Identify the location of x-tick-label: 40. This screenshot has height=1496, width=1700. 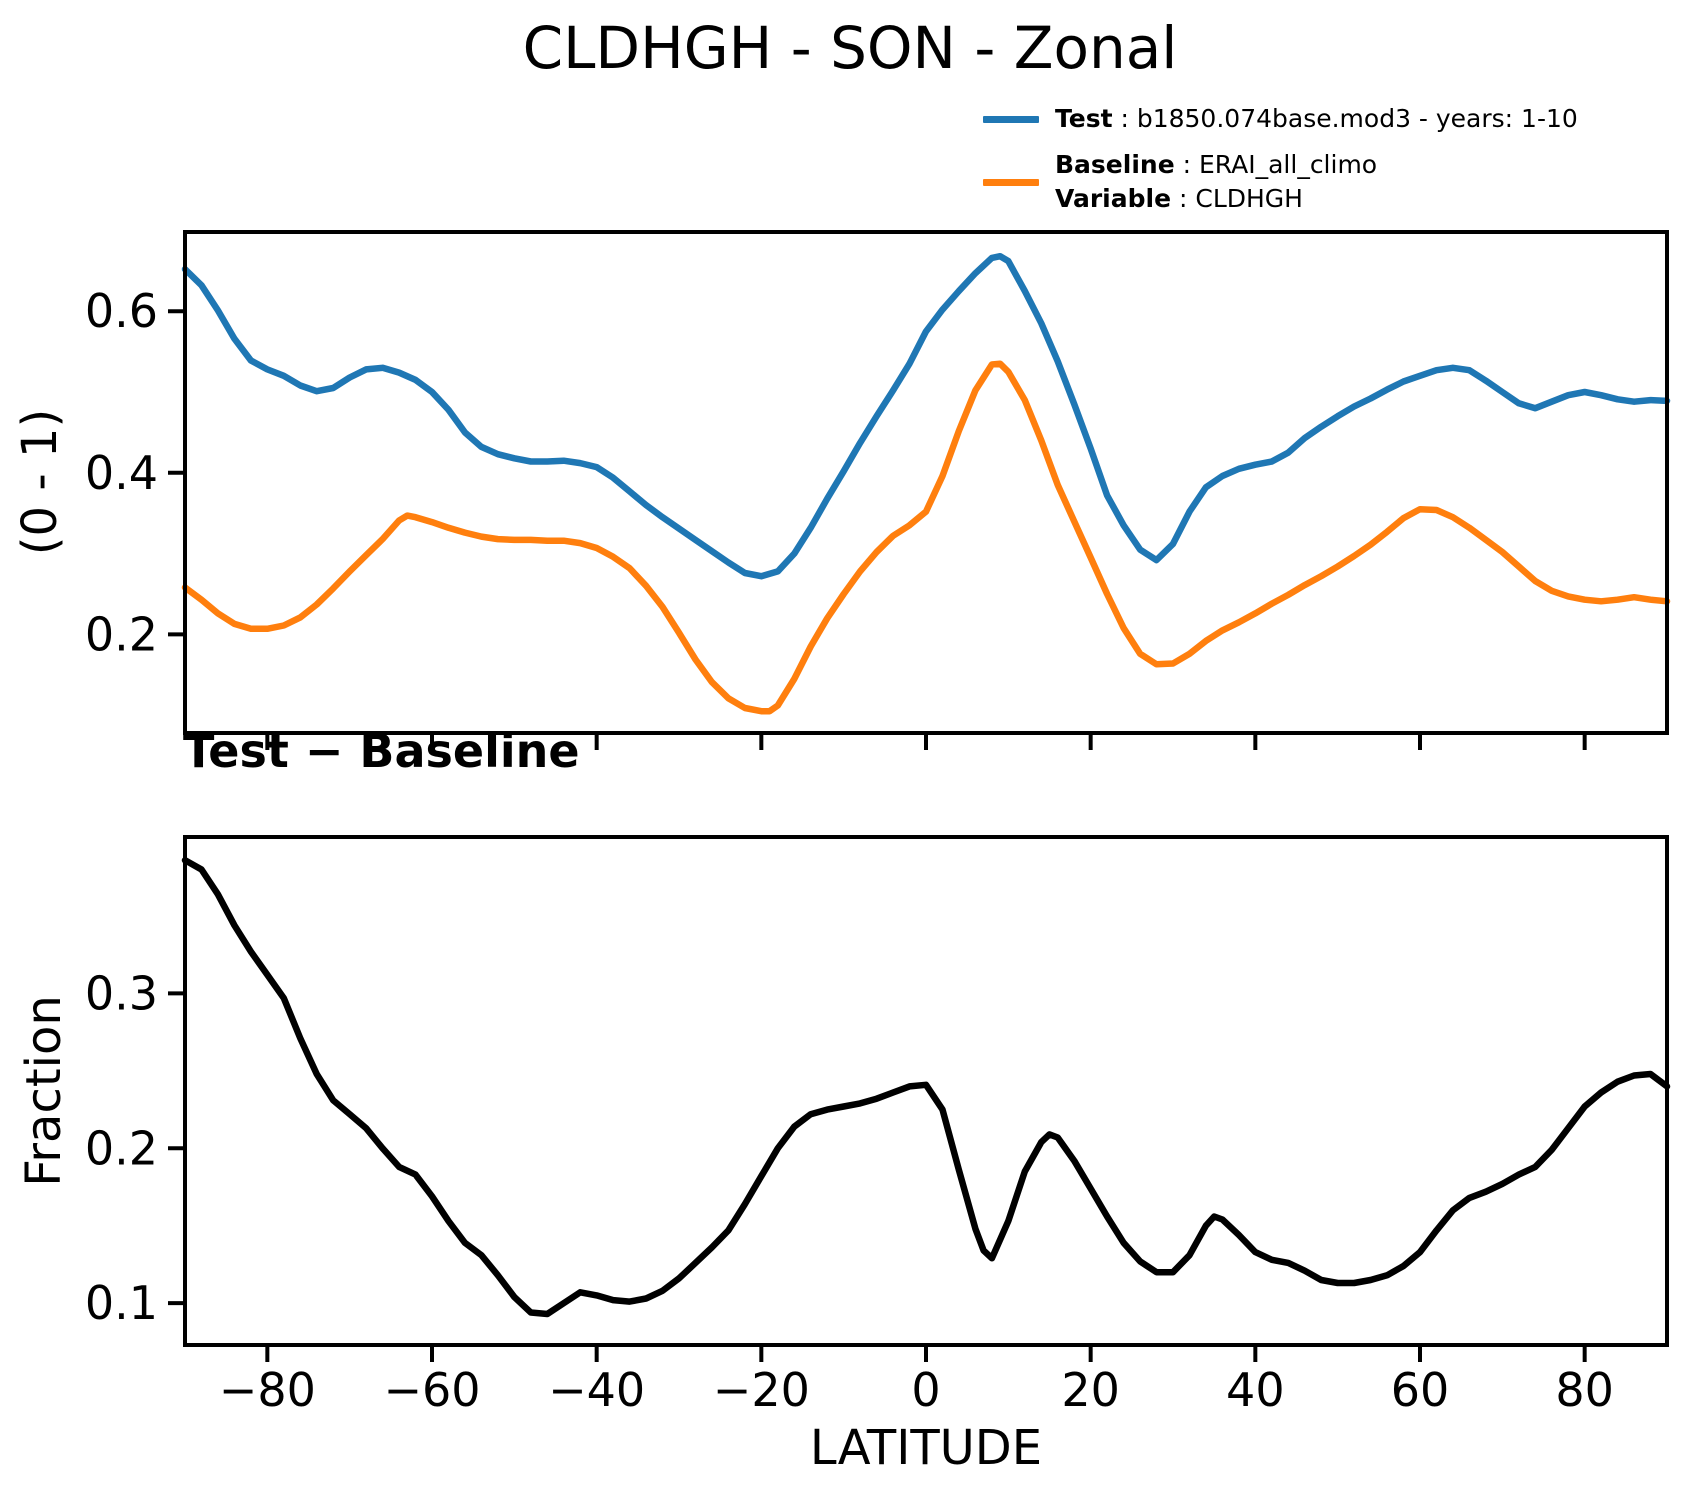
(1255, 1390).